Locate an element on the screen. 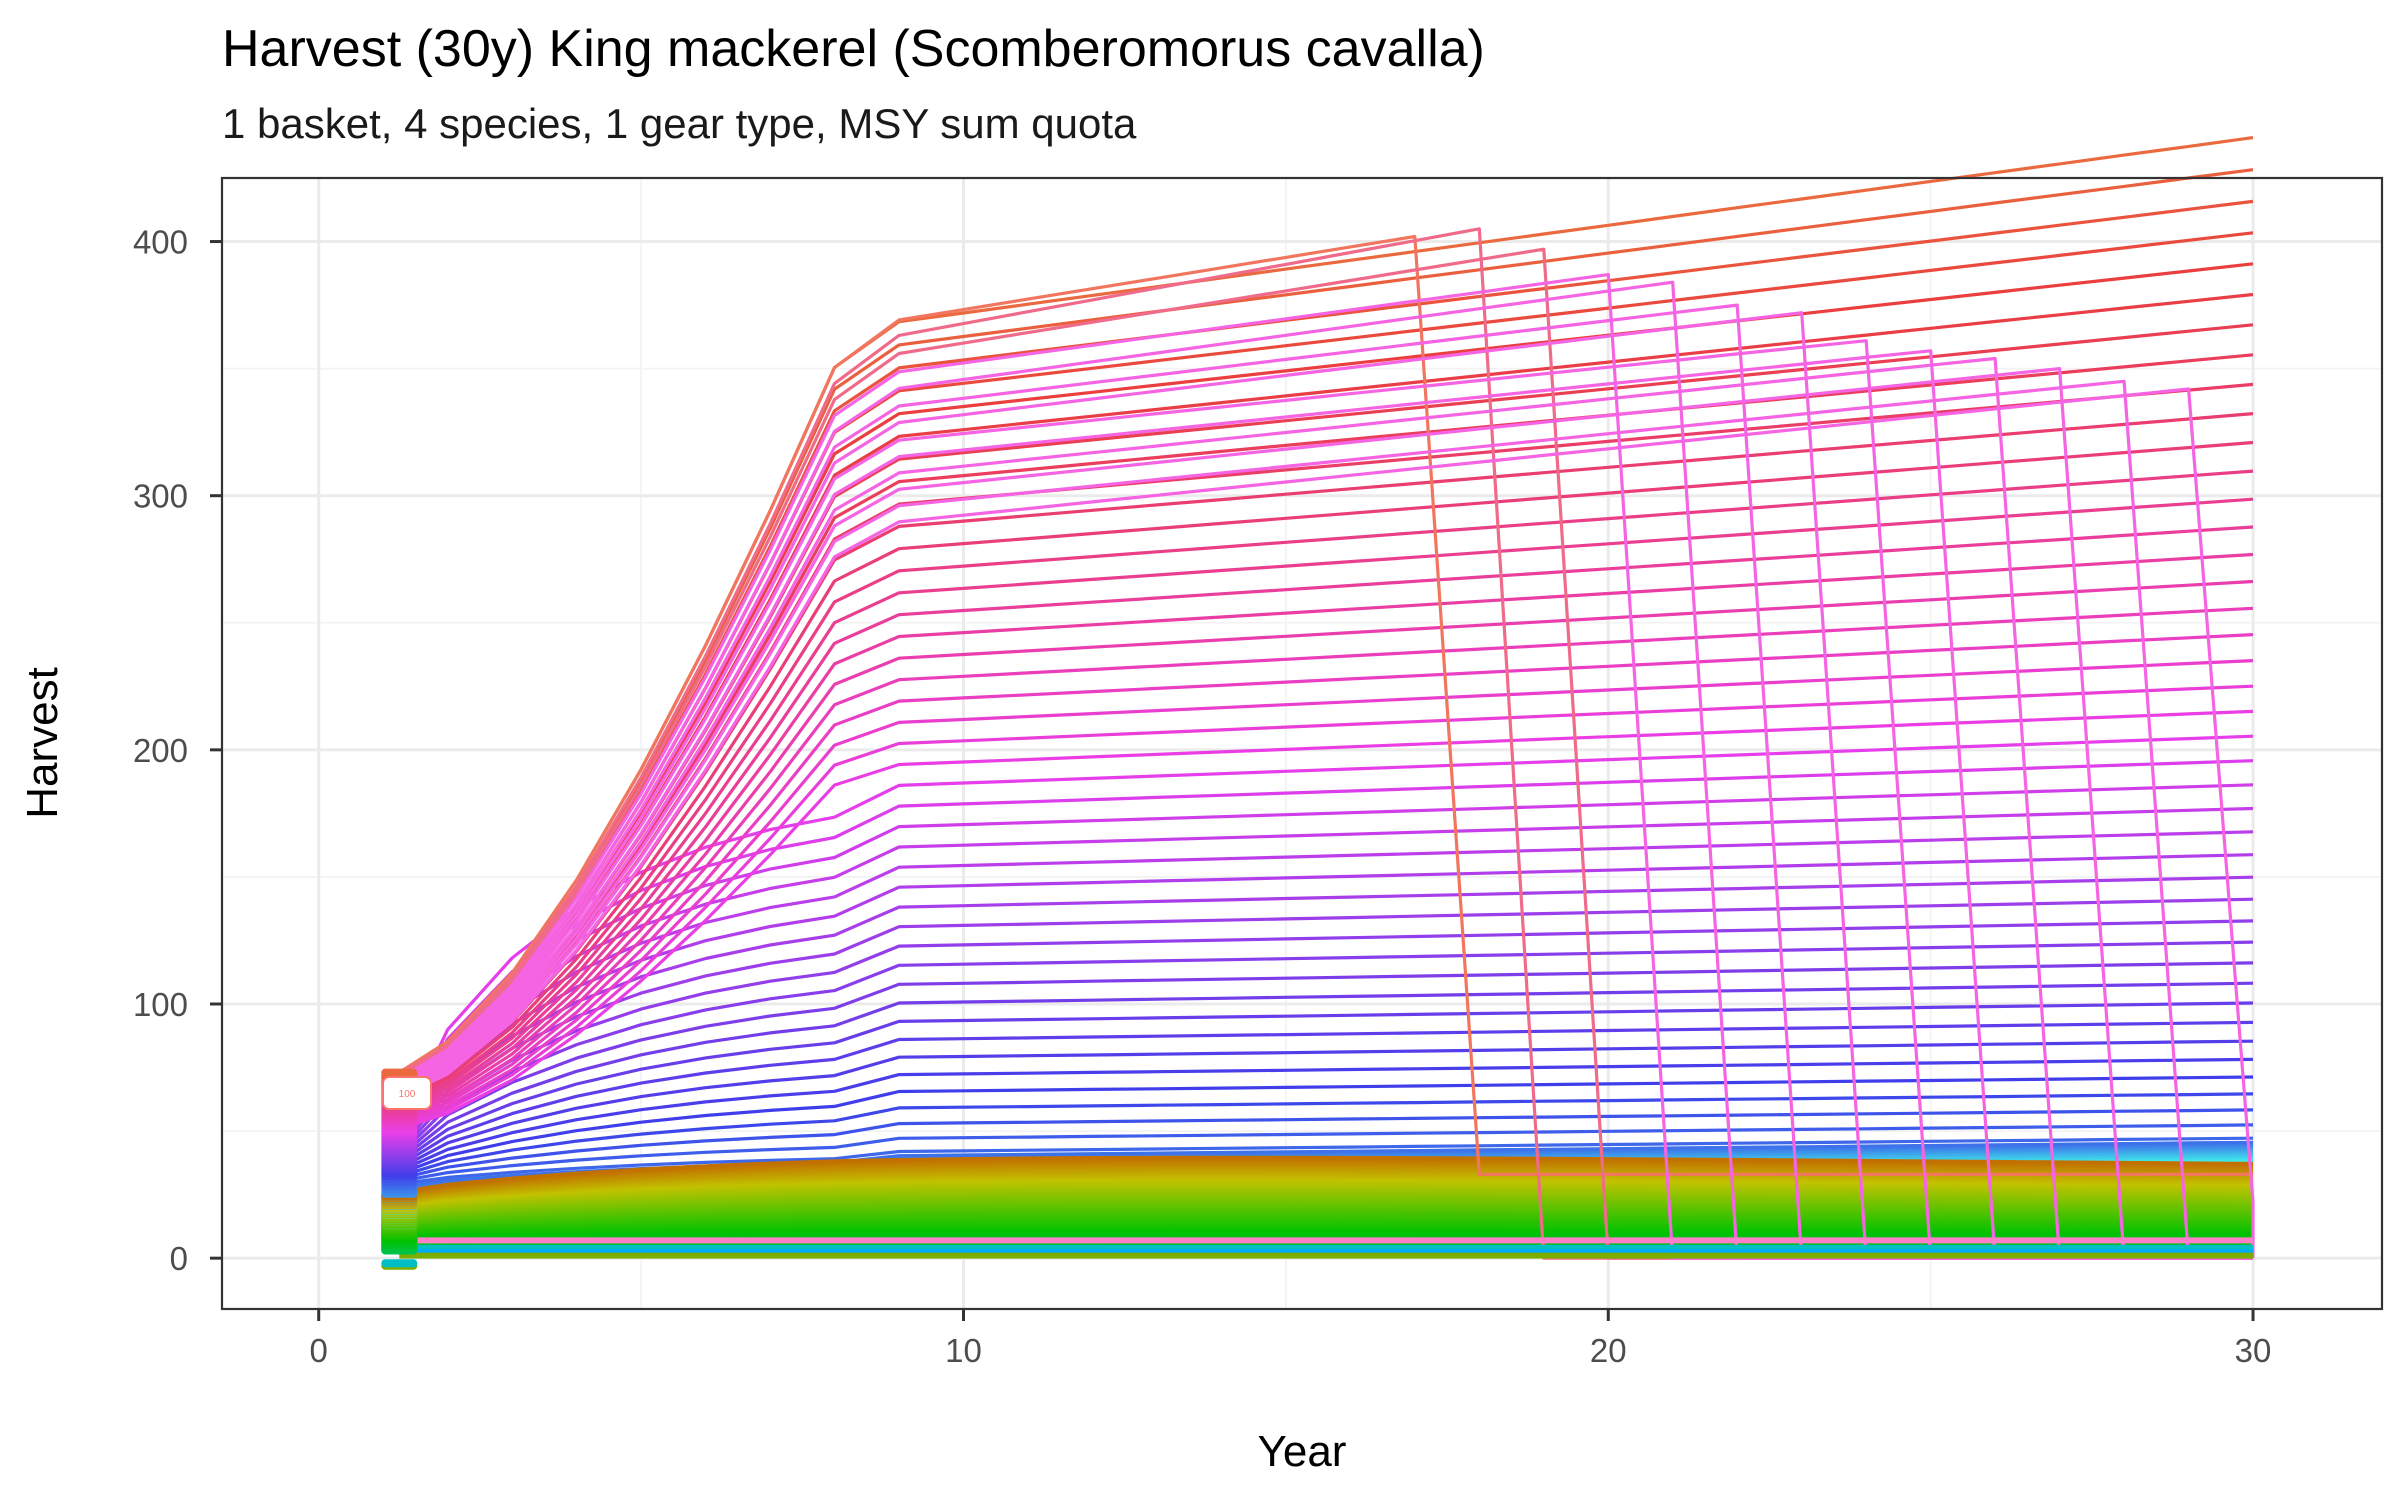 The image size is (2400, 1500). x-axis-title: Year is located at coordinates (1302, 1451).